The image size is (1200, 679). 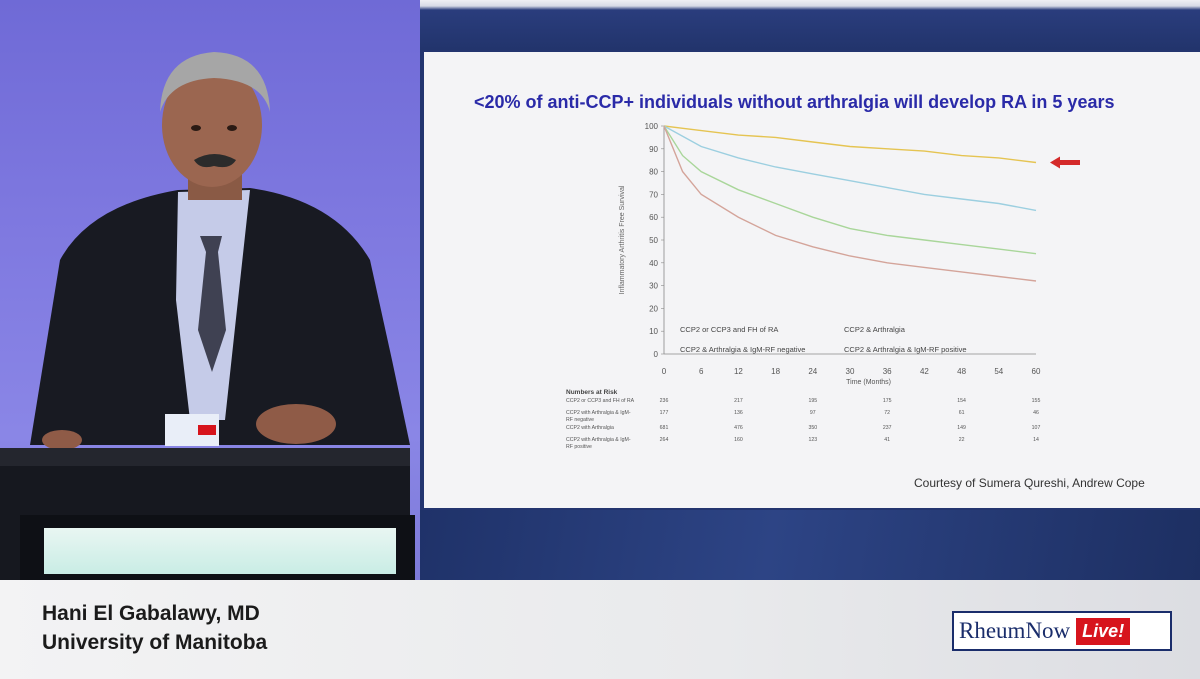 What do you see at coordinates (1036, 371) in the screenshot?
I see `x-tick-label: 60` at bounding box center [1036, 371].